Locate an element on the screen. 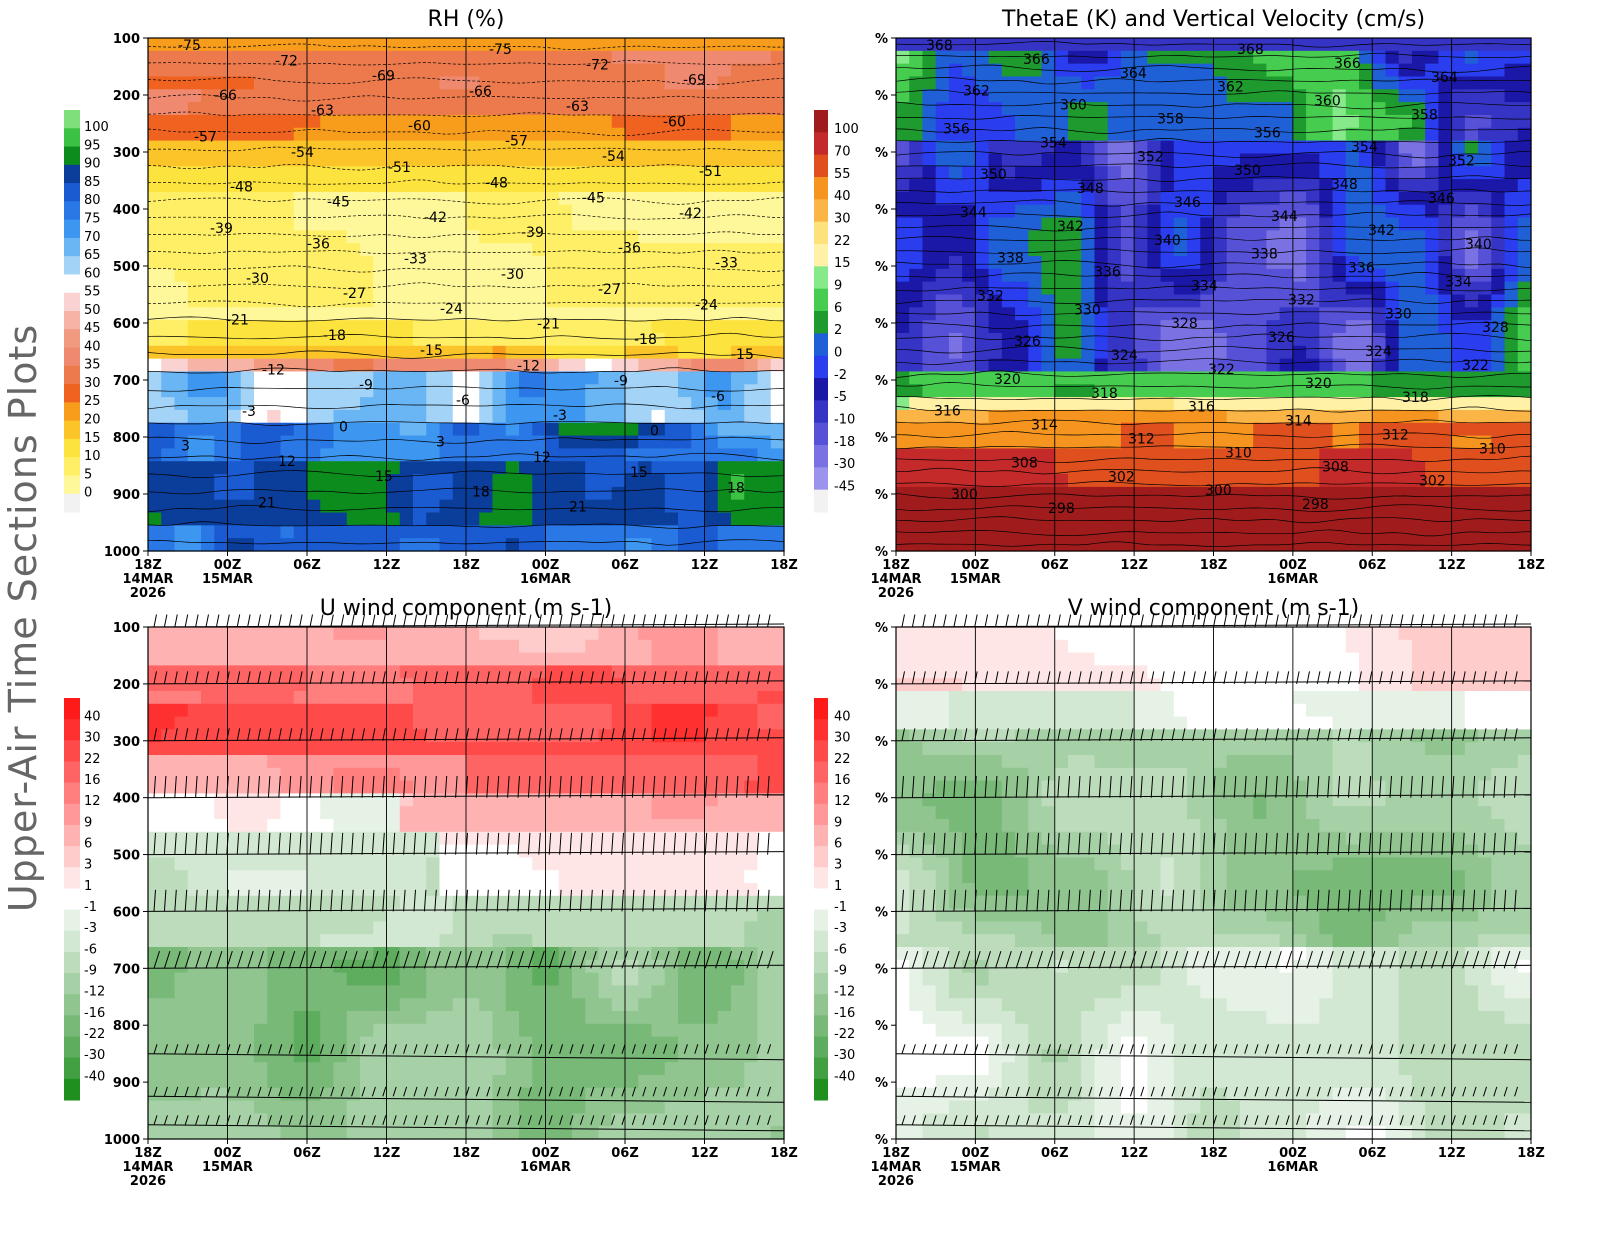  contour-label: -30 is located at coordinates (257, 279).